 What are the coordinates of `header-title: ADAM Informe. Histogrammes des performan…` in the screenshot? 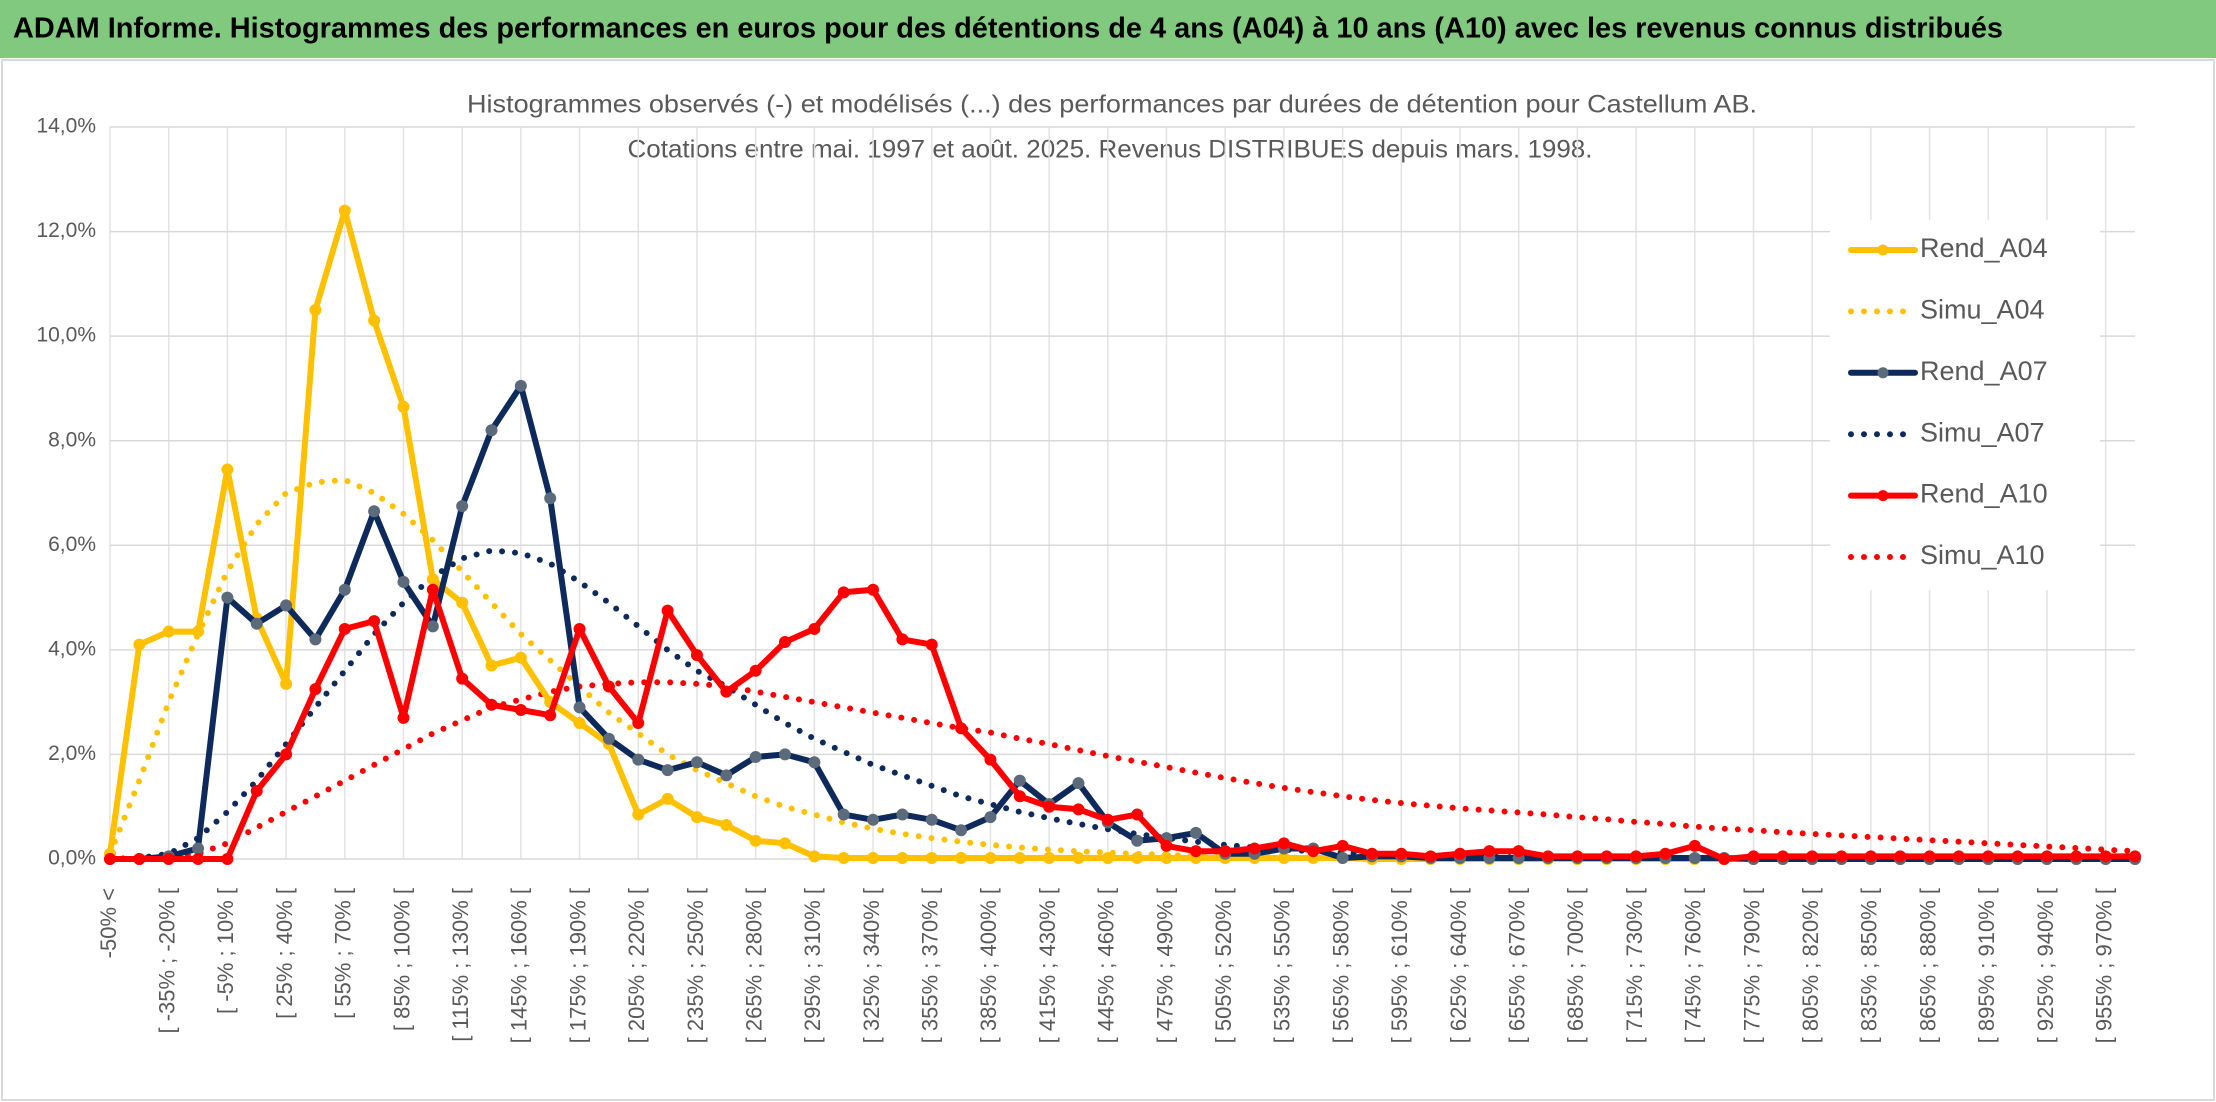 It's located at (1008, 29).